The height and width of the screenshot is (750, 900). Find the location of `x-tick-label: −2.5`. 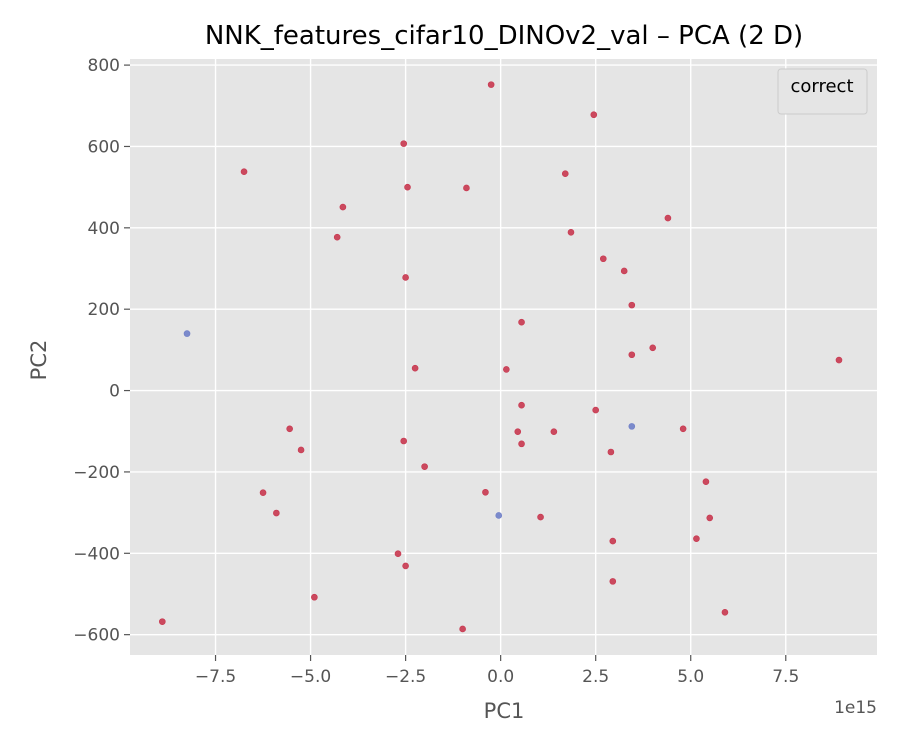

x-tick-label: −2.5 is located at coordinates (405, 677).